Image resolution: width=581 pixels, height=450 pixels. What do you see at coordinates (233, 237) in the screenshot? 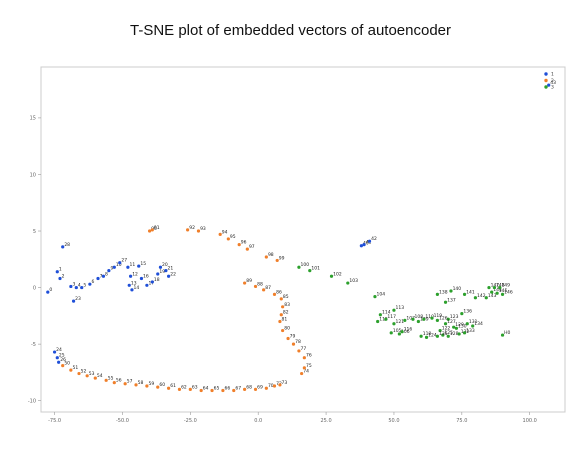
I see `point-label: 95` at bounding box center [233, 237].